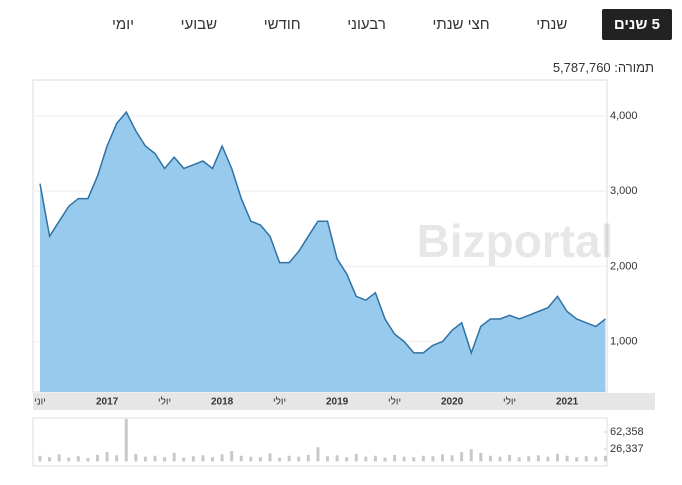  Describe the element at coordinates (337, 402) in the screenshot. I see `x-tick-label: 2019` at that location.